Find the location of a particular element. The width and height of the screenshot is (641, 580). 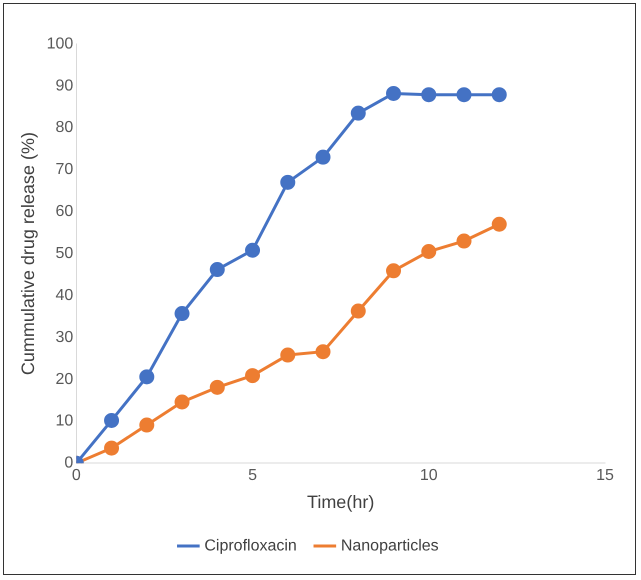

y-axis-title: Cummulative drug release (%) is located at coordinates (28, 254).